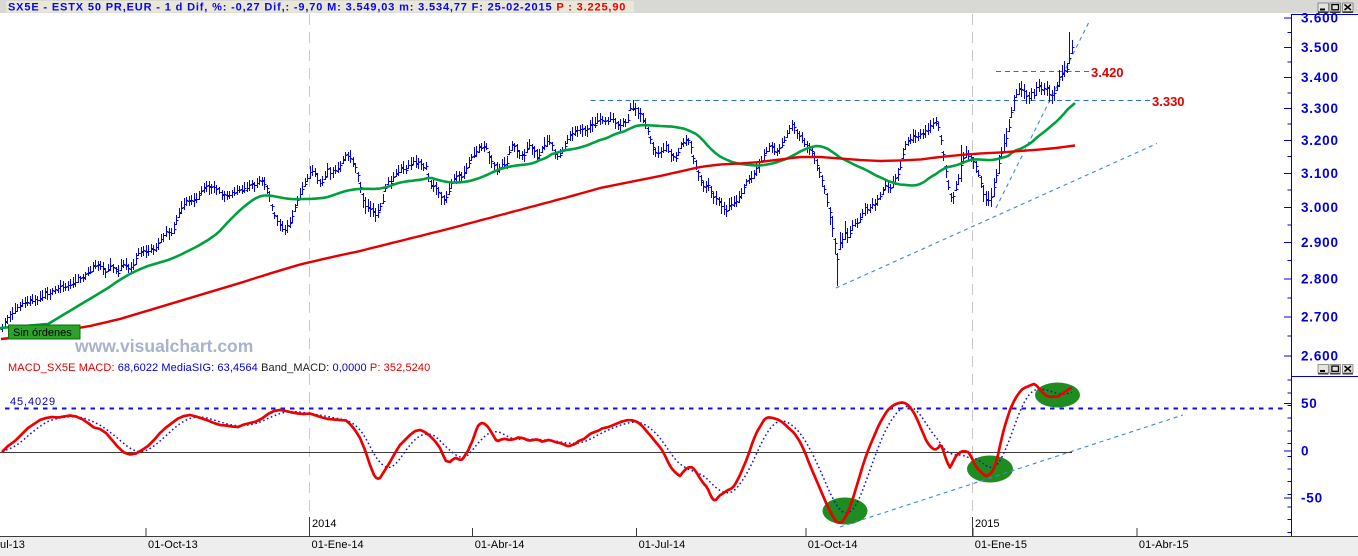 This screenshot has width=1358, height=556. I want to click on svg-text: 01-Abr-15, so click(1164, 545).